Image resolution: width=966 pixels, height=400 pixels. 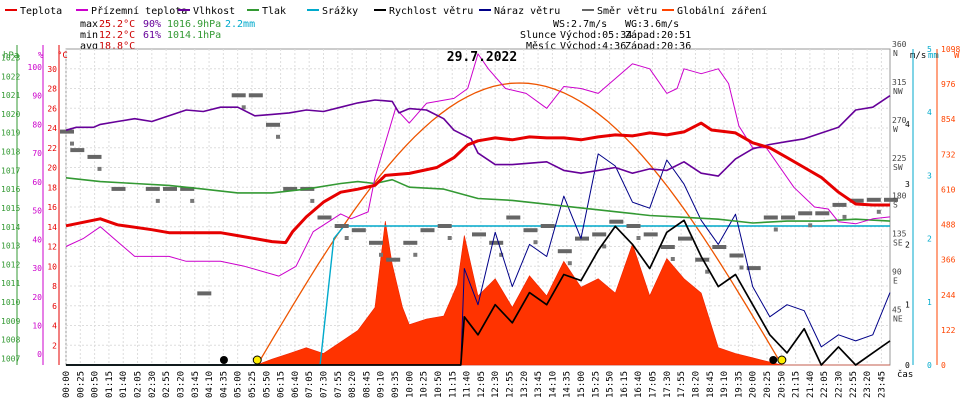 I want to click on time-tick: 03:45, so click(x=196, y=384).